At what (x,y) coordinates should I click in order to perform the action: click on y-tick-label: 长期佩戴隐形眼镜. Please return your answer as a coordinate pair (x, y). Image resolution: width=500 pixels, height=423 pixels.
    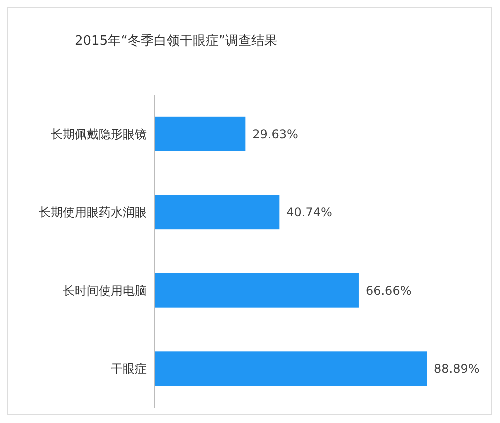
    Looking at the image, I should click on (99, 134).